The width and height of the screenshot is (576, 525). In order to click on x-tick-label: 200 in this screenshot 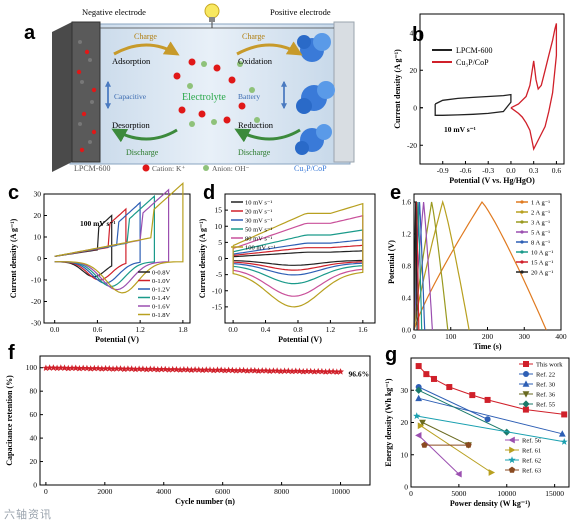, I will do `click(488, 336)`.